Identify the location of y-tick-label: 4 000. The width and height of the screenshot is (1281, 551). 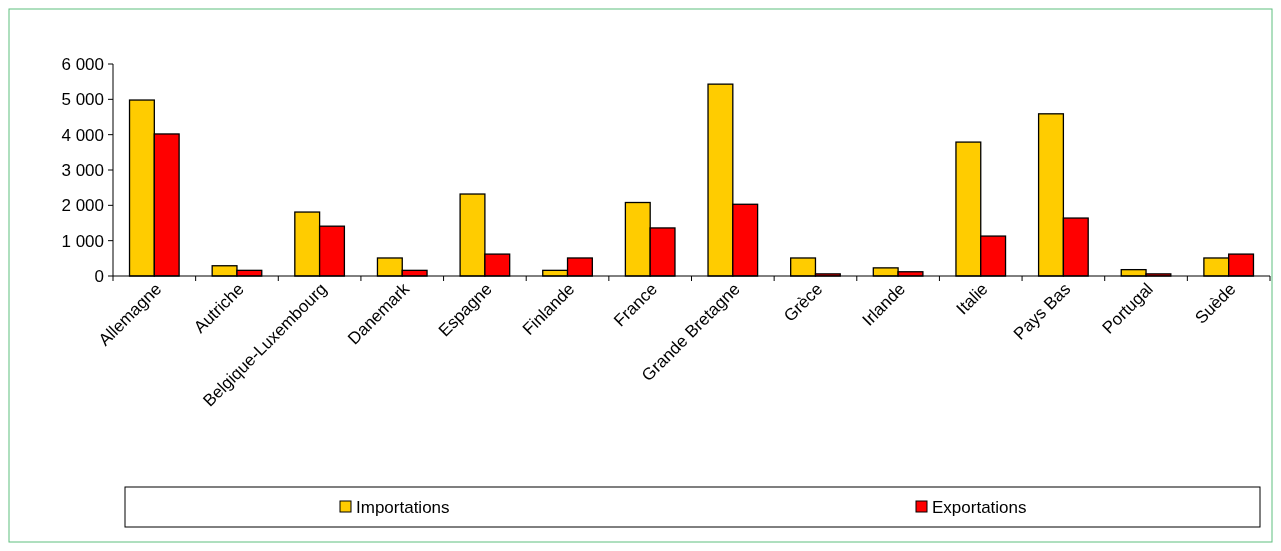
(82, 135).